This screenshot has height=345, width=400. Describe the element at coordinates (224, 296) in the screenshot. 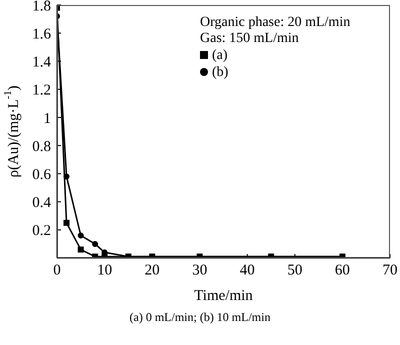

I see `x-axis-title: Time/min` at that location.